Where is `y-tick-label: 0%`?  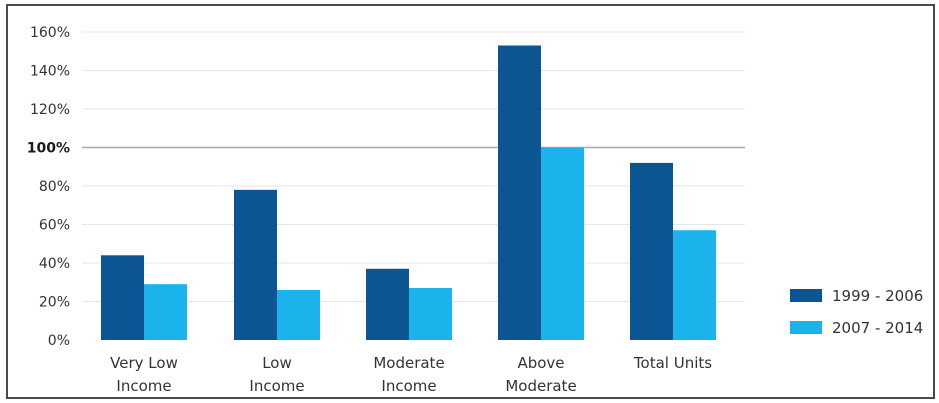 y-tick-label: 0% is located at coordinates (59, 341).